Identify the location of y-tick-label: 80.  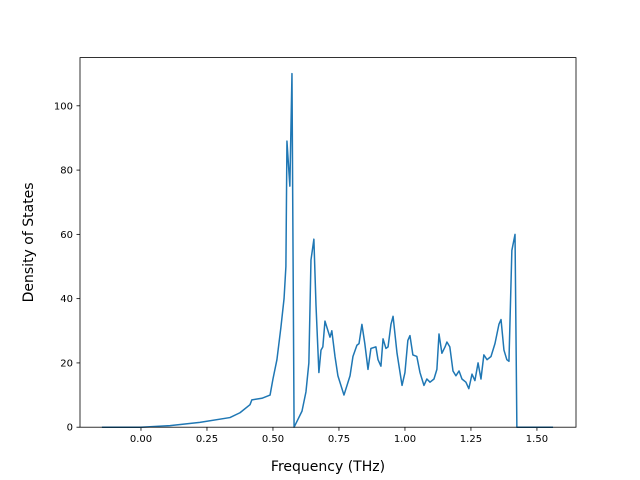
(66, 171).